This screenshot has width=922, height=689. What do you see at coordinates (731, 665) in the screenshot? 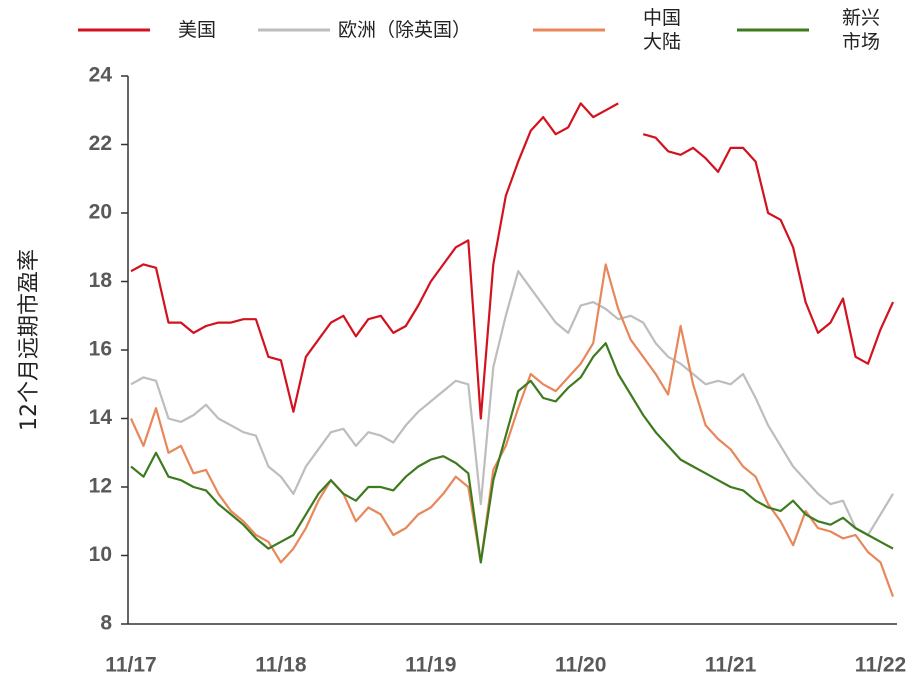
I see `x-tick-label: 11/21` at bounding box center [731, 665].